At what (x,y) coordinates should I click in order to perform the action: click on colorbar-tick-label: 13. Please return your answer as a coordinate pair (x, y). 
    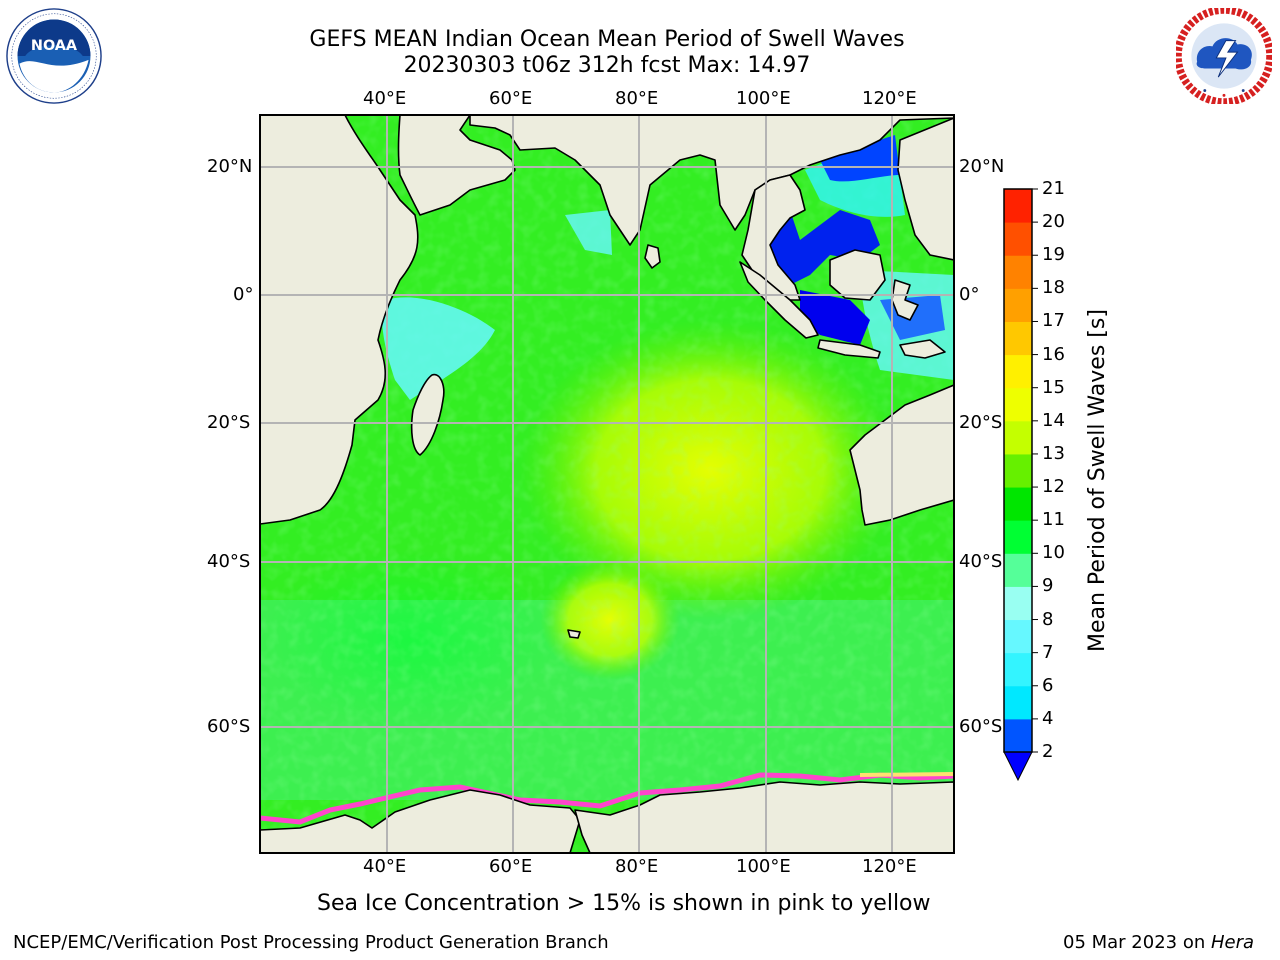
    Looking at the image, I should click on (1053, 453).